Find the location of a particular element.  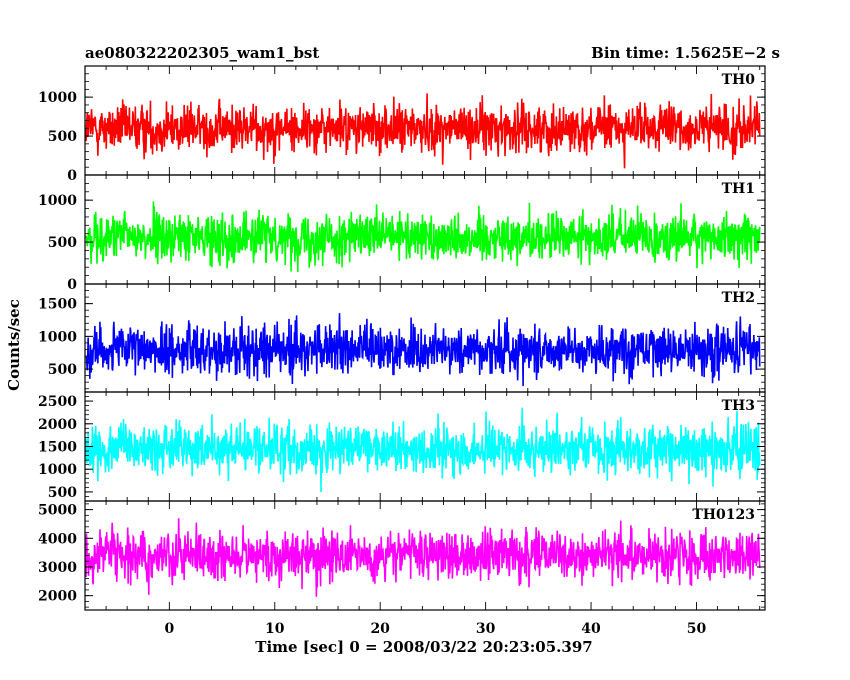

panel-th1: 0 500 1000 TH1 is located at coordinates (402, 233).